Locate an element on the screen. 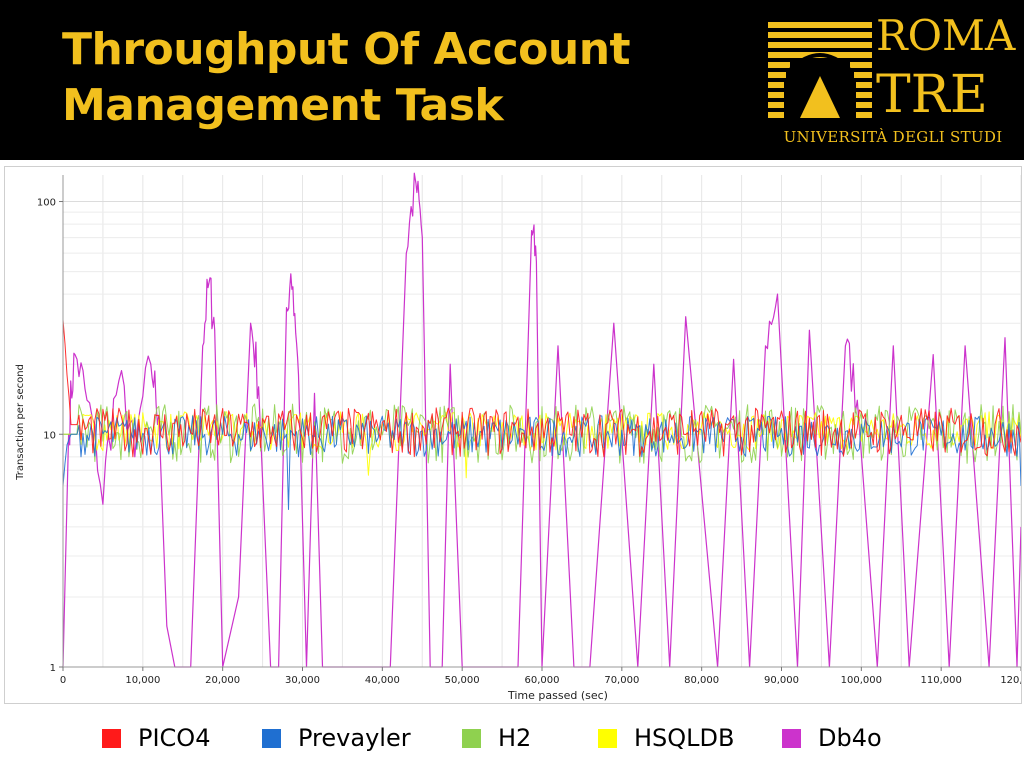  legend-label-pico4: PICO4 is located at coordinates (174, 738).